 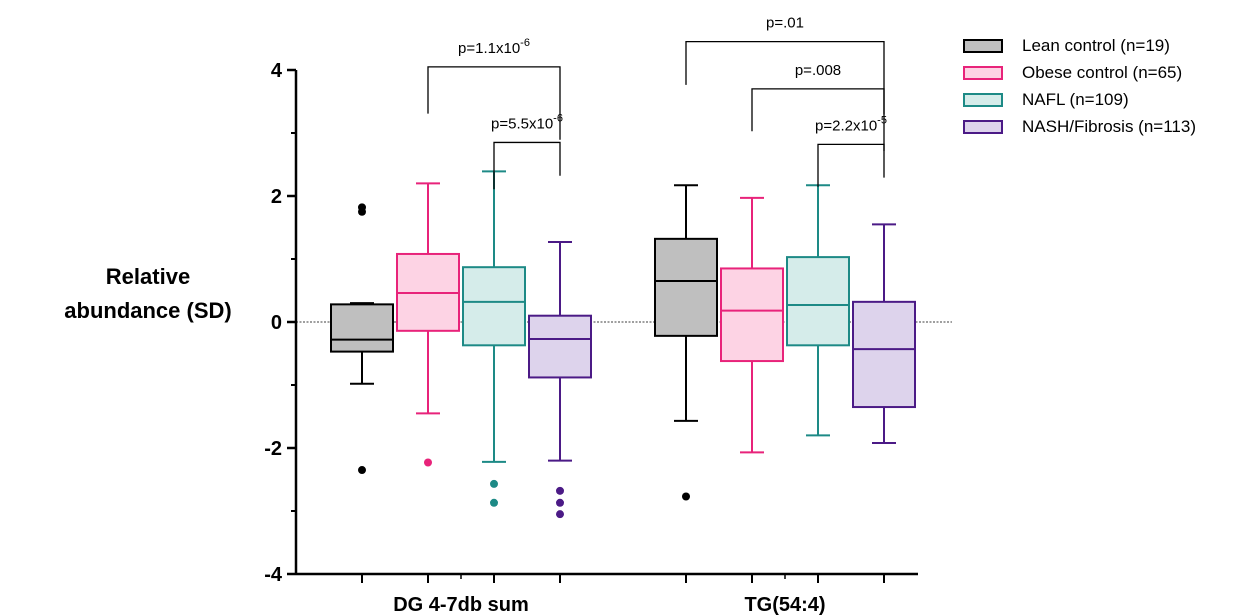 What do you see at coordinates (277, 71) in the screenshot?
I see `y-tick-label: 4` at bounding box center [277, 71].